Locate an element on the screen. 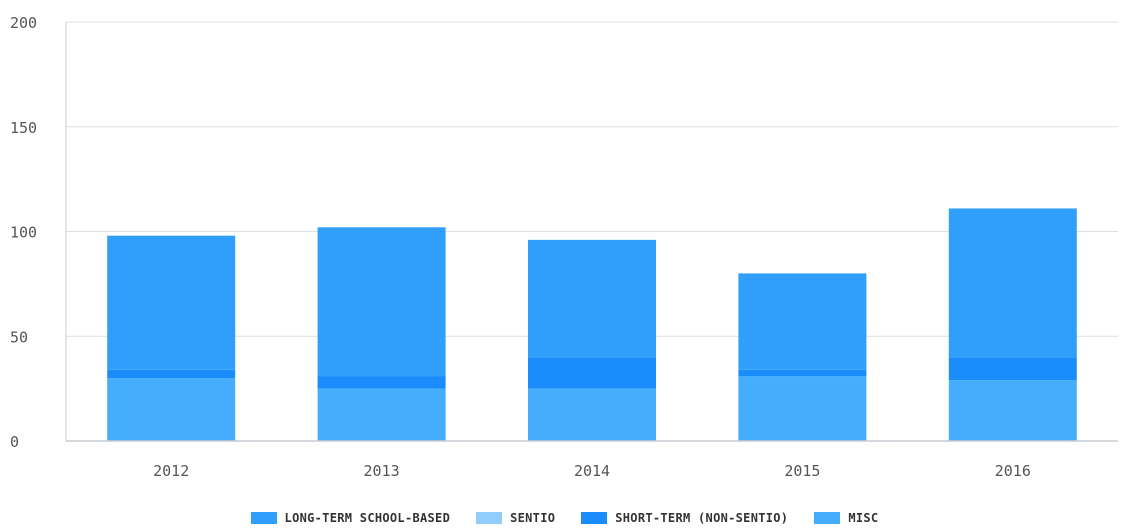 This screenshot has height=531, width=1129. x-tick-label: 2013 is located at coordinates (382, 471).